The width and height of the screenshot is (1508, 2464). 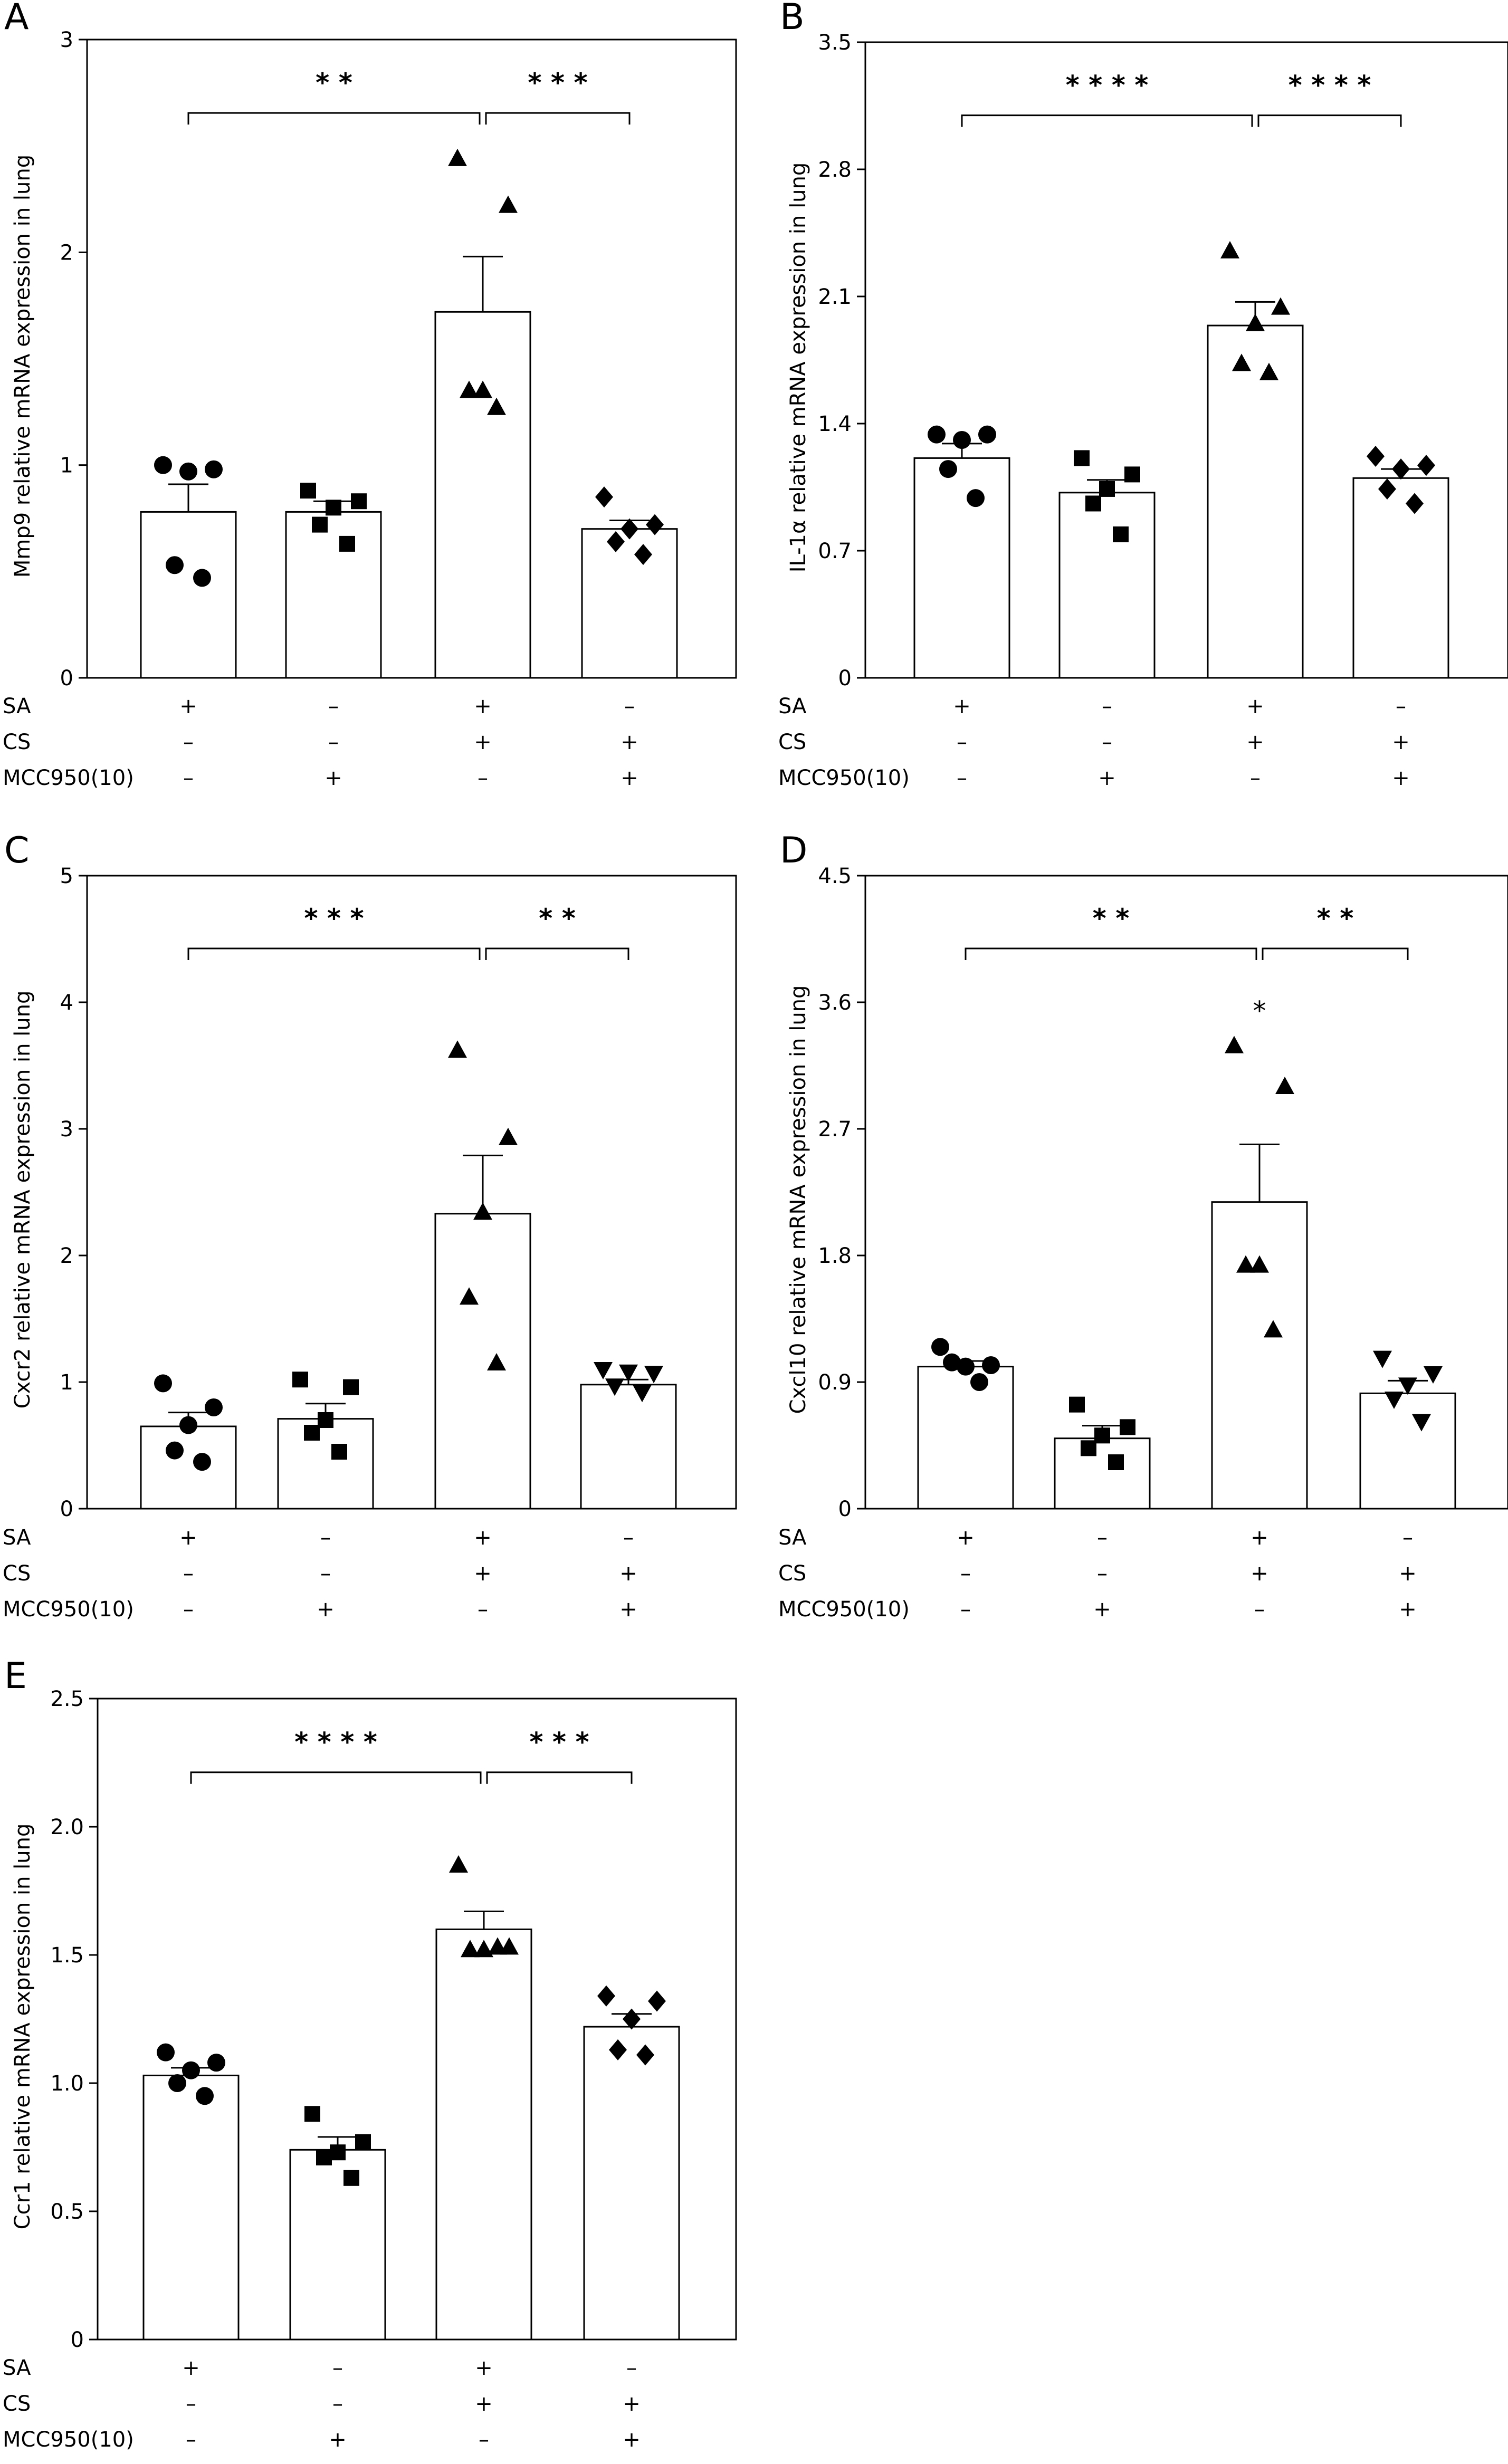 I want to click on y-tick-label: 3, so click(x=66, y=40).